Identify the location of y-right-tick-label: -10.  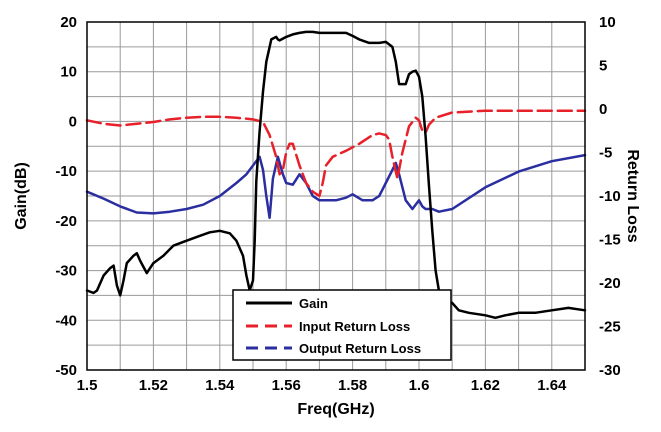
(610, 196).